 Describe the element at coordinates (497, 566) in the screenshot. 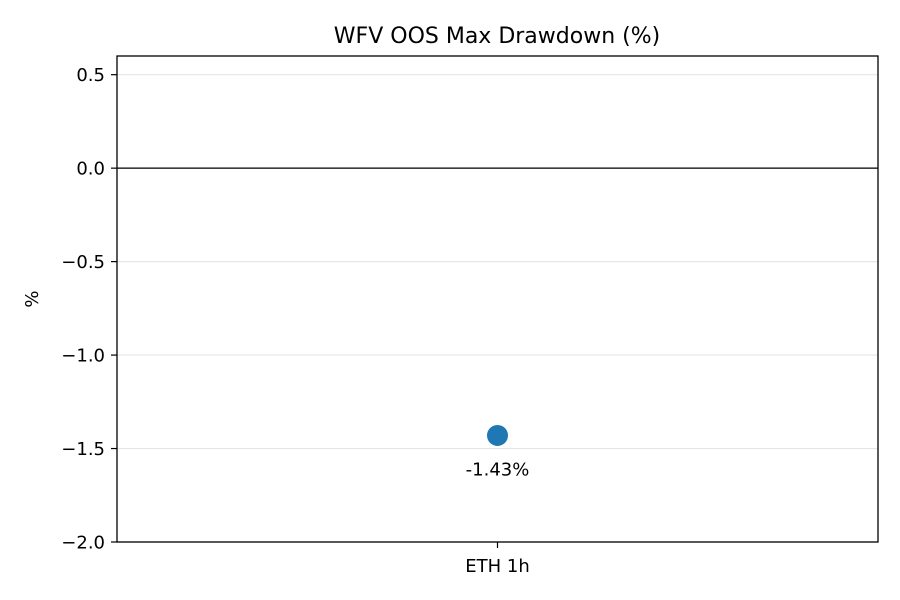

I see `x-tick-label: ETH 1h` at that location.